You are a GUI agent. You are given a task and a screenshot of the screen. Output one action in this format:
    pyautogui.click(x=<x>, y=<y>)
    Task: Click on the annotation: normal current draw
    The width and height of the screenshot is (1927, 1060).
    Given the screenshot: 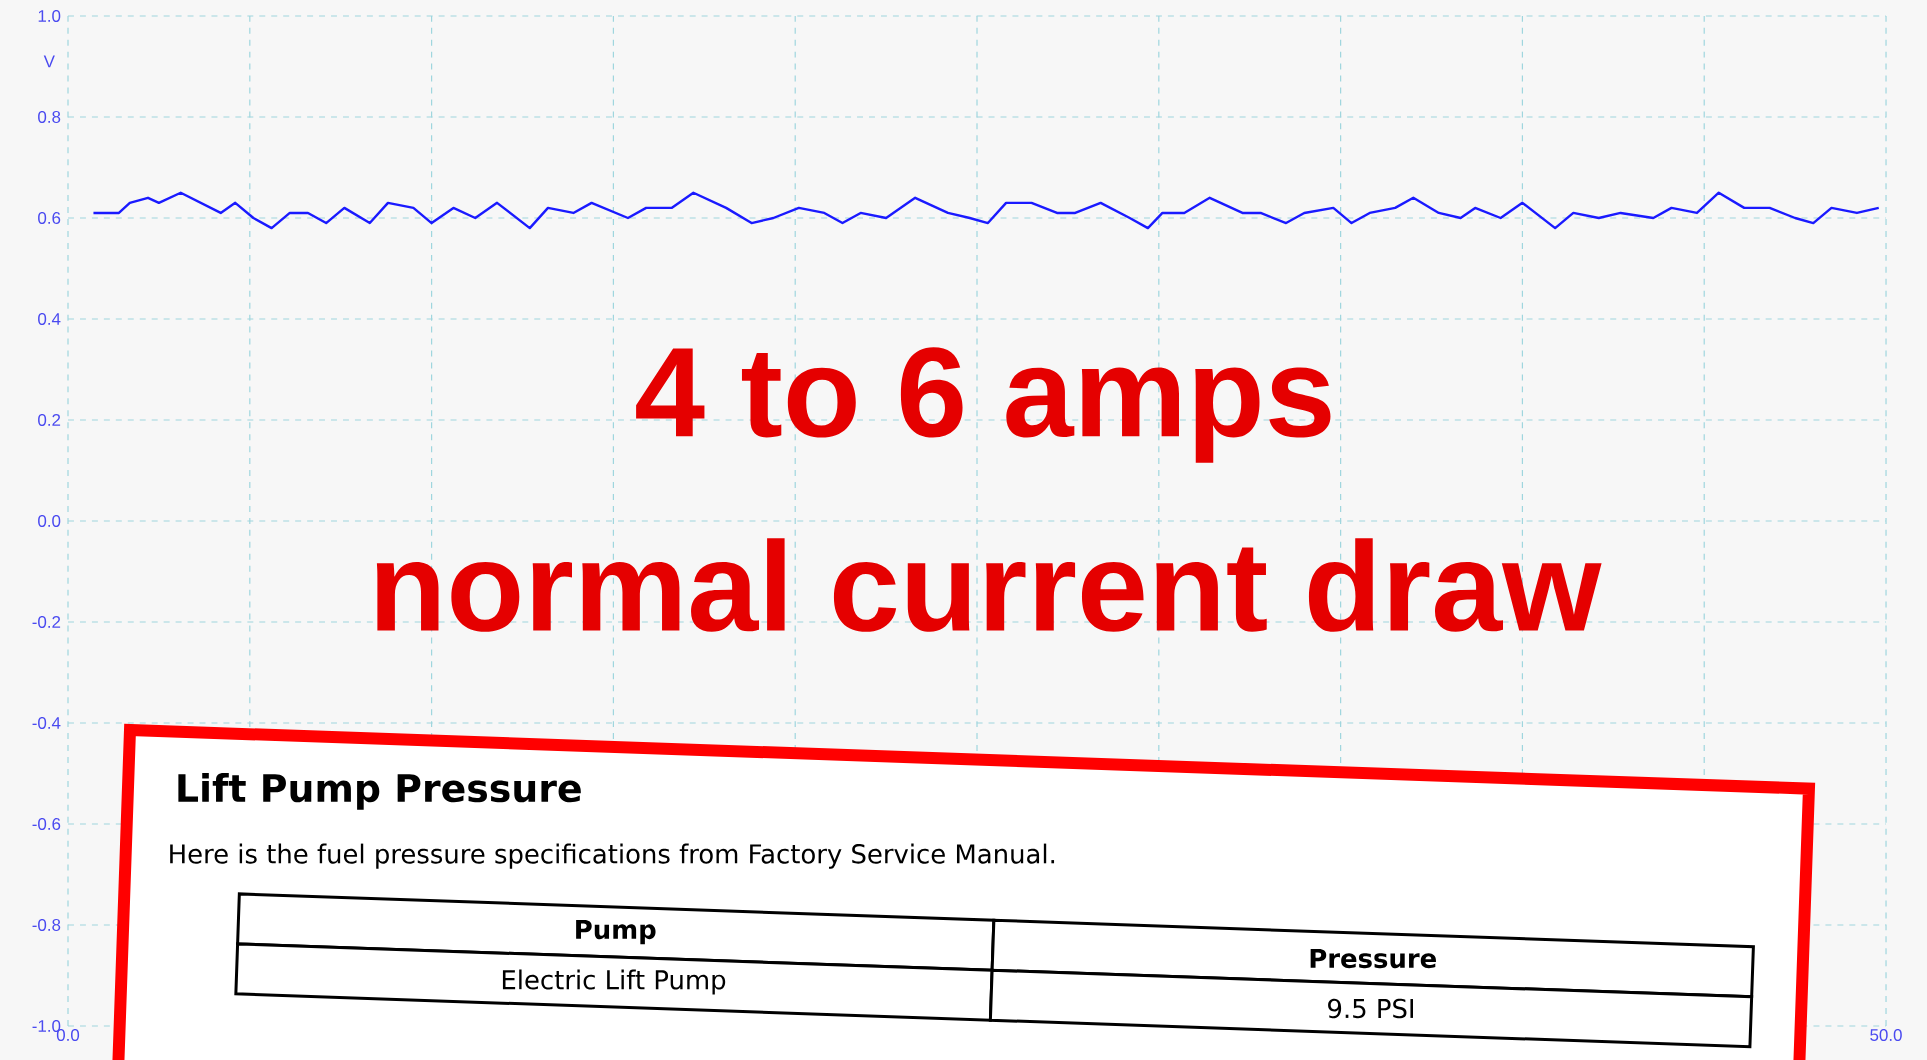 What is the action you would take?
    pyautogui.click(x=989, y=585)
    